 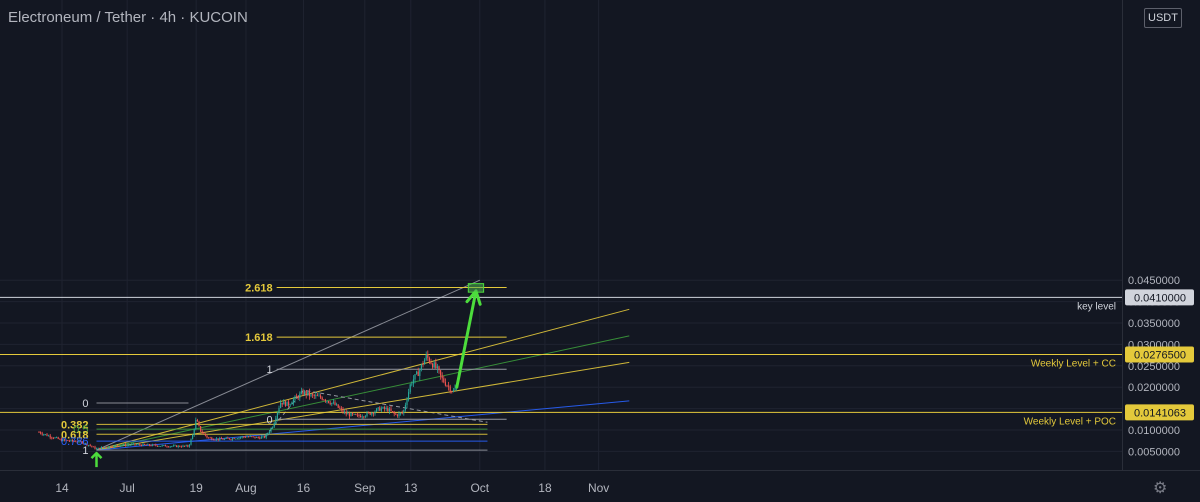 What do you see at coordinates (75, 425) in the screenshot?
I see `fib-retracement-label: 0.382` at bounding box center [75, 425].